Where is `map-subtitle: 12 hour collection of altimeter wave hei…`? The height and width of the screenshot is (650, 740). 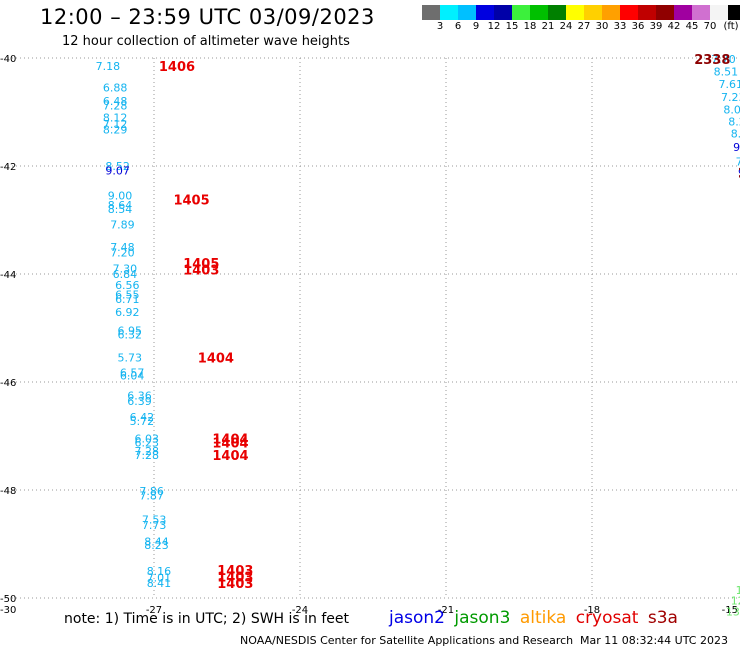 map-subtitle: 12 hour collection of altimeter wave hei… is located at coordinates (206, 41).